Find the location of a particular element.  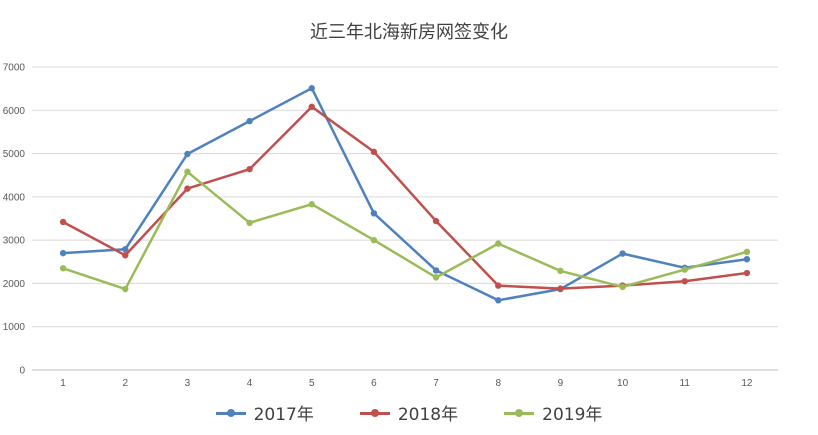

x-tick-label: 5 is located at coordinates (312, 383).